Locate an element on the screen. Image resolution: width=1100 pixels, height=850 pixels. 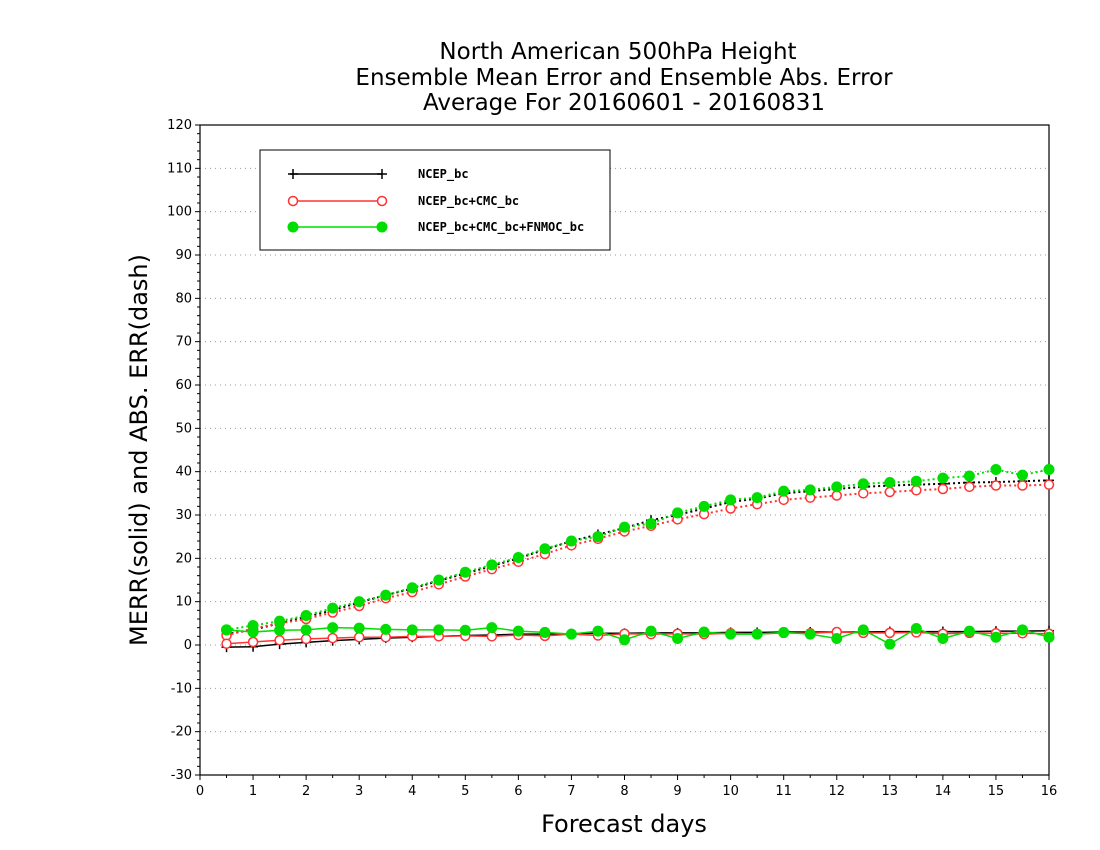
x-tick-label: 5 is located at coordinates (465, 791).